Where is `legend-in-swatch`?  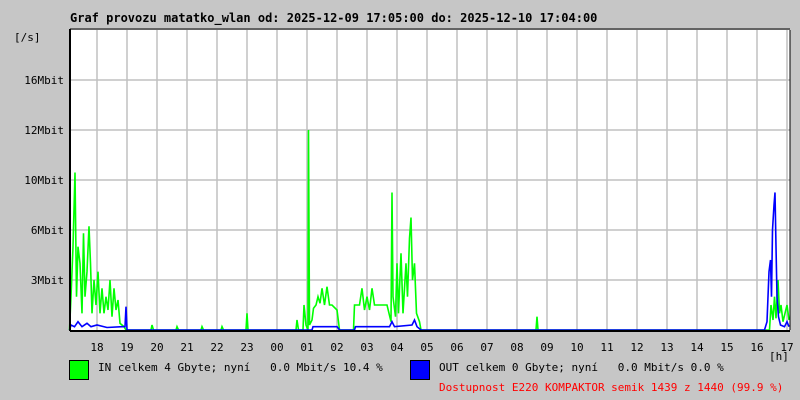
legend-in-swatch is located at coordinates (79, 370).